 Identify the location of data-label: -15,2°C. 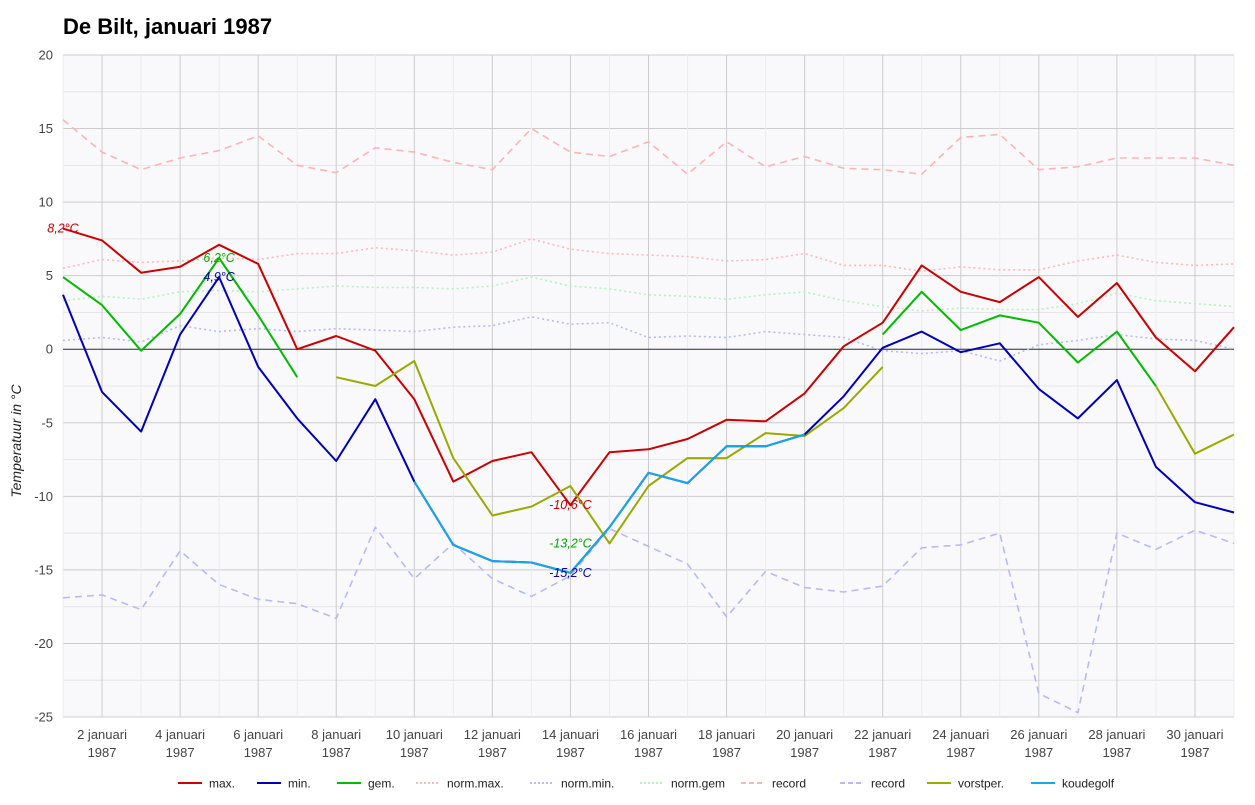
(570, 573).